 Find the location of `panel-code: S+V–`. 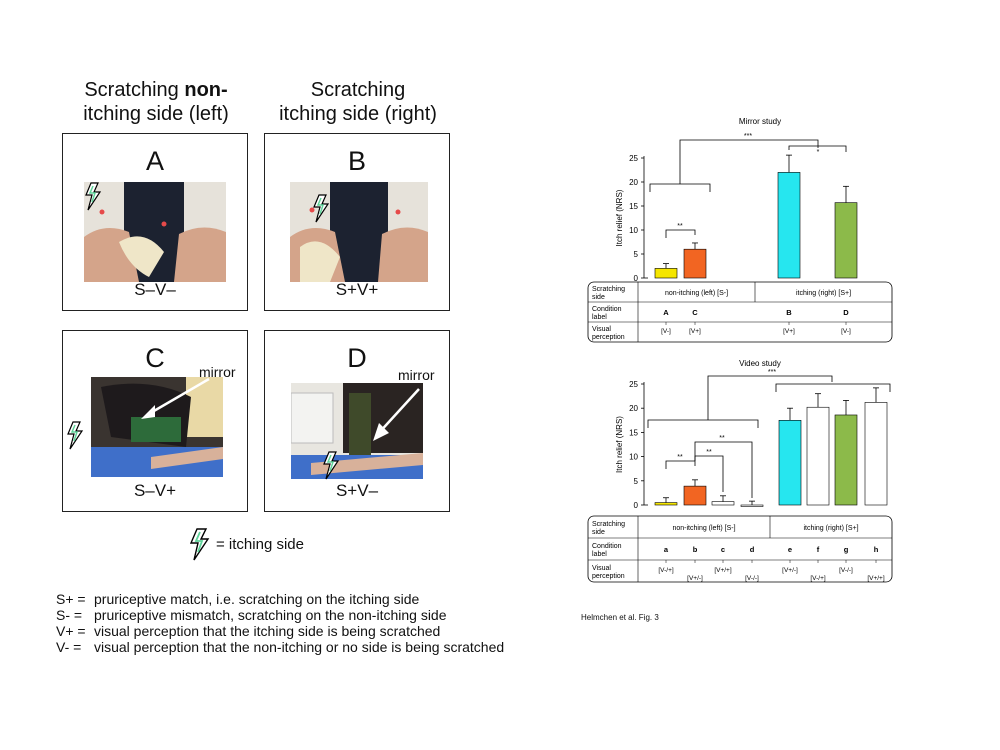

panel-code: S+V– is located at coordinates (357, 490).